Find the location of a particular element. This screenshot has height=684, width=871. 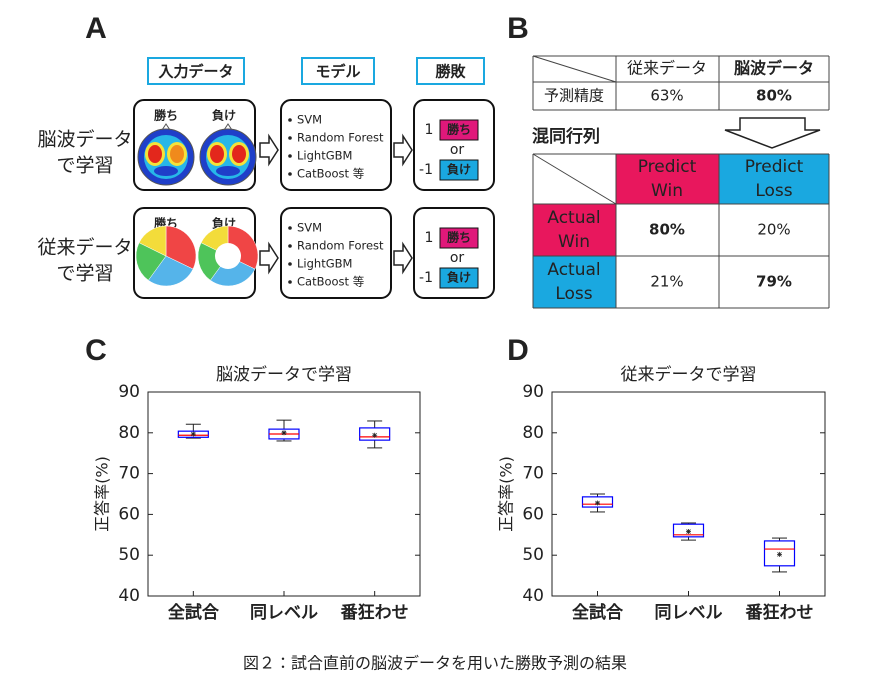

win-label: 勝ち is located at coordinates (459, 129).